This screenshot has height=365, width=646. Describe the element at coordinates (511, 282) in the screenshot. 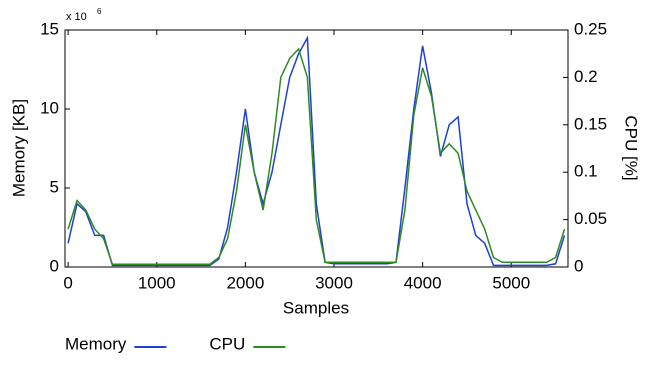

I see `x-tick-label: 5000` at that location.